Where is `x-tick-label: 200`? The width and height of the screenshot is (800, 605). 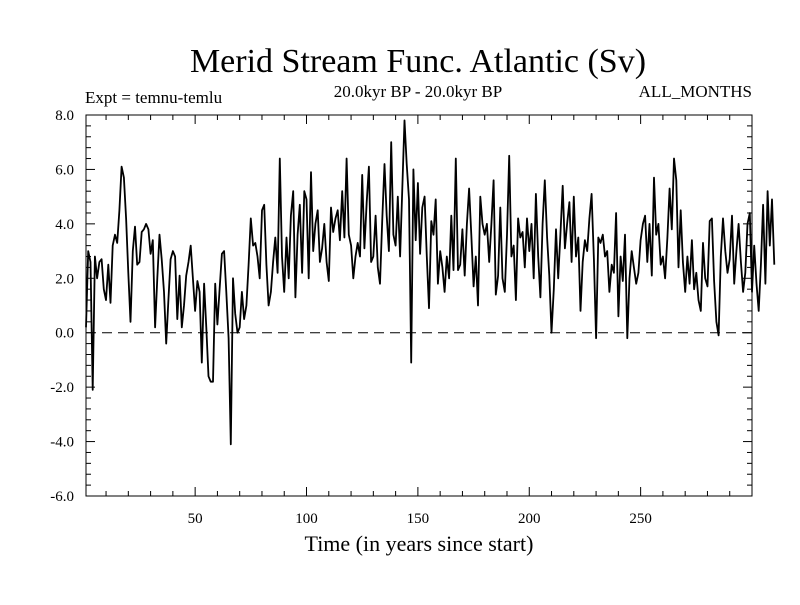 x-tick-label: 200 is located at coordinates (529, 519).